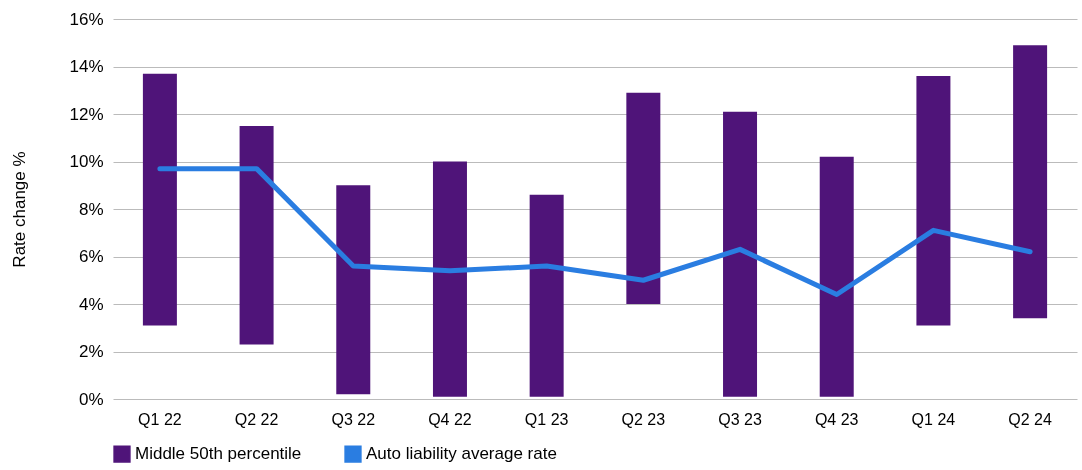 The height and width of the screenshot is (470, 1082). Describe the element at coordinates (160, 419) in the screenshot. I see `x-tick-label: Q1 22` at that location.